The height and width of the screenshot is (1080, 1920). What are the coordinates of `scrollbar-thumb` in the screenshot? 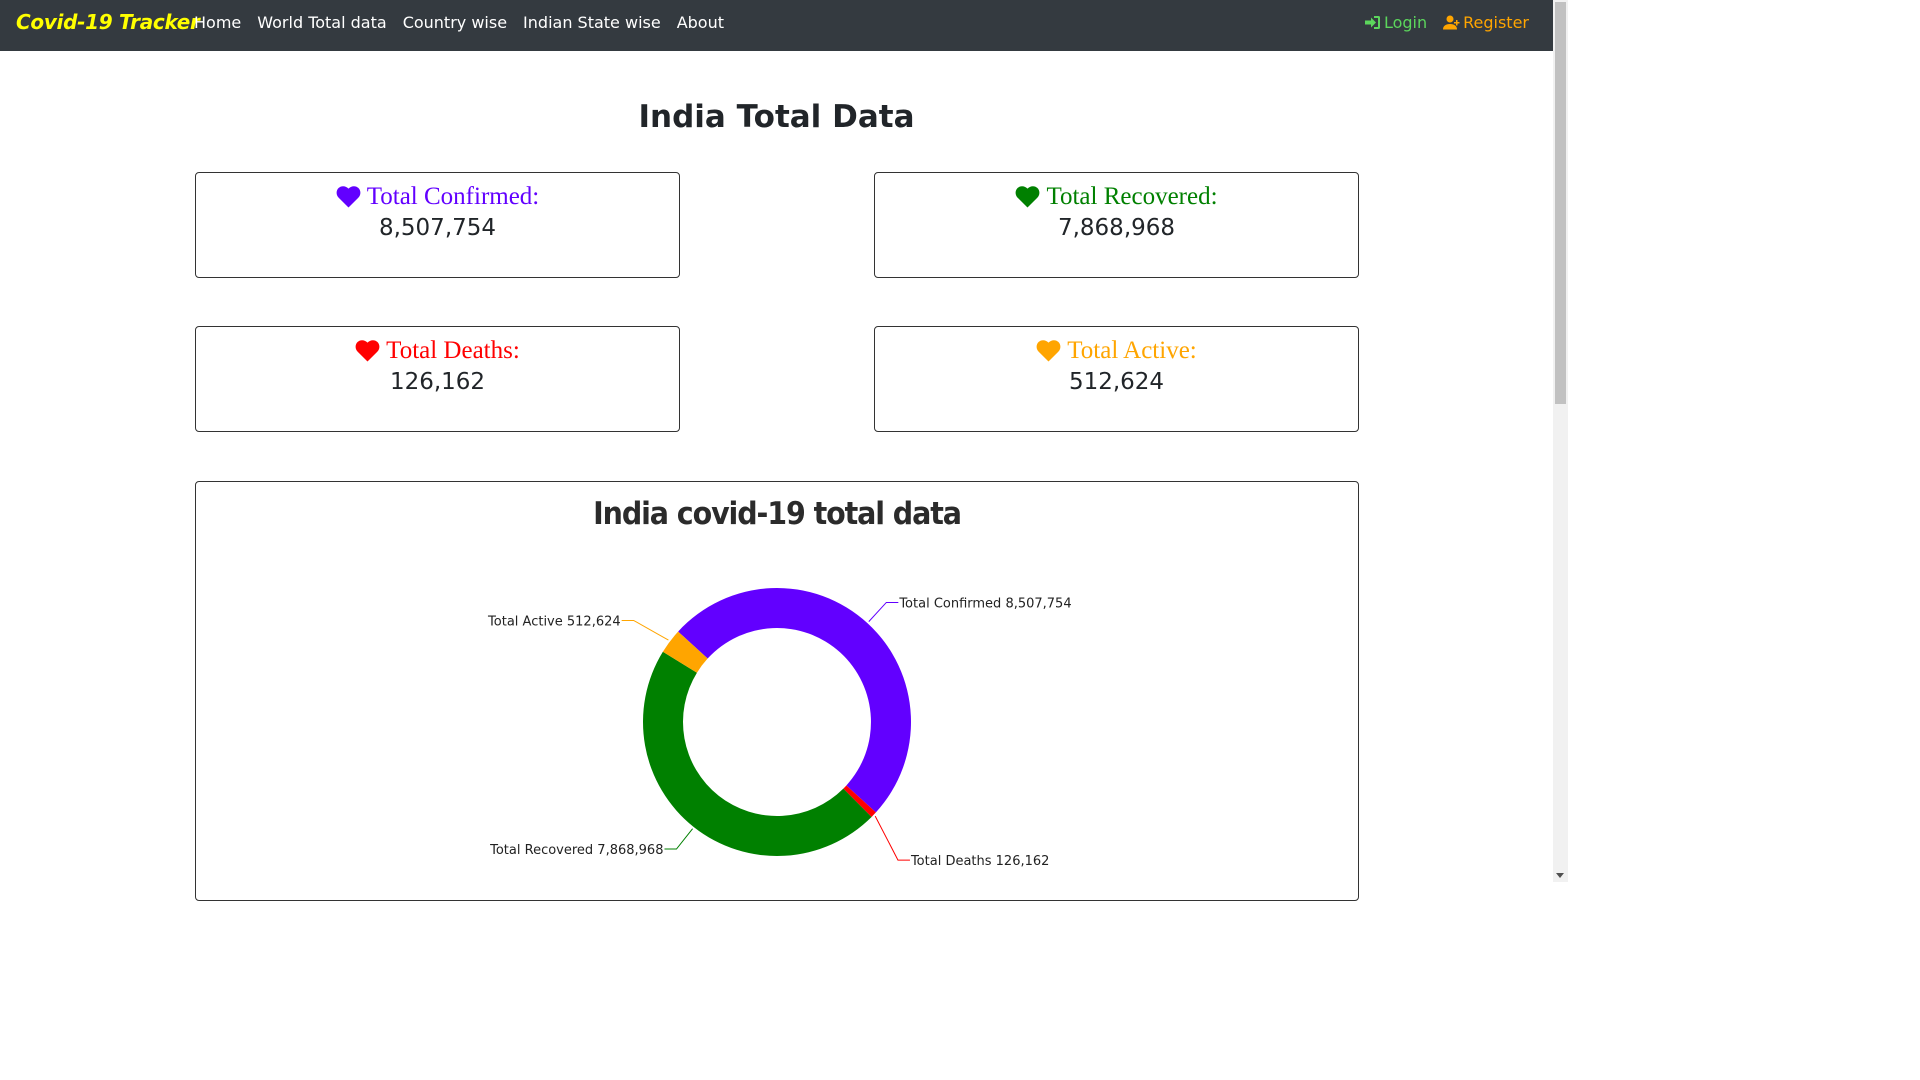 It's located at (1560, 203).